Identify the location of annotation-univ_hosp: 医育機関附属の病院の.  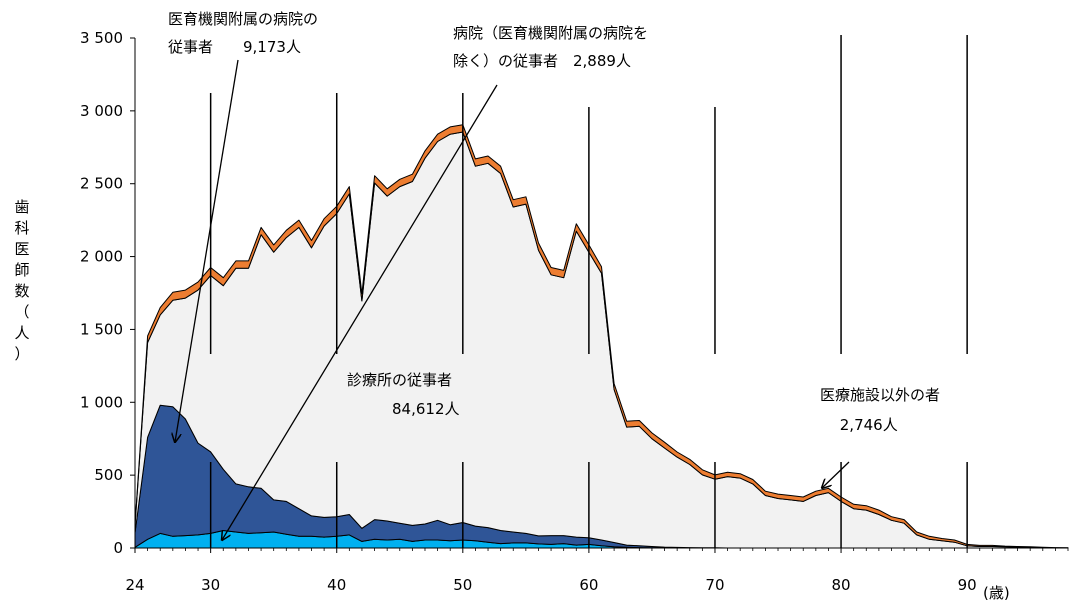
(243, 19).